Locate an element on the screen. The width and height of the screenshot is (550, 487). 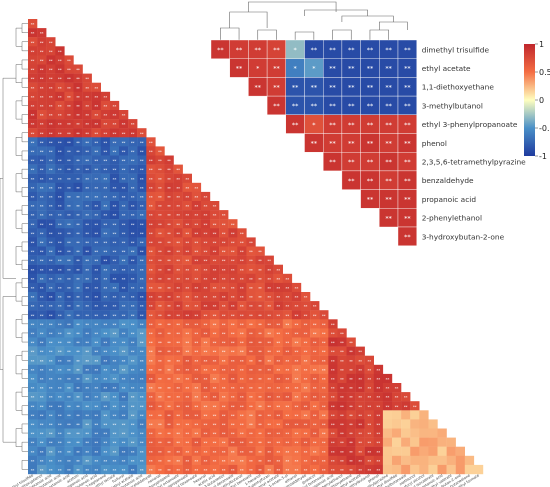
significance-mark: * is located at coordinates (258, 69).